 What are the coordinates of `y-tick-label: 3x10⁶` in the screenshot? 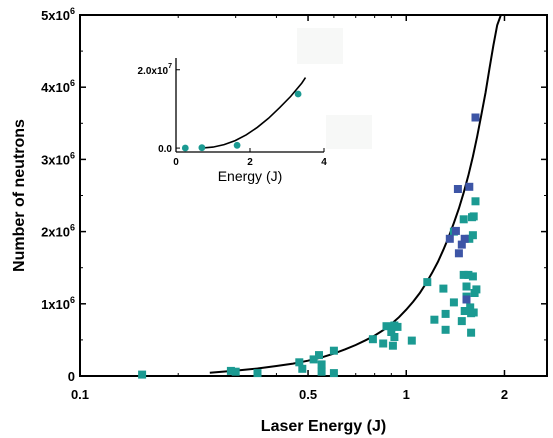 It's located at (58, 158).